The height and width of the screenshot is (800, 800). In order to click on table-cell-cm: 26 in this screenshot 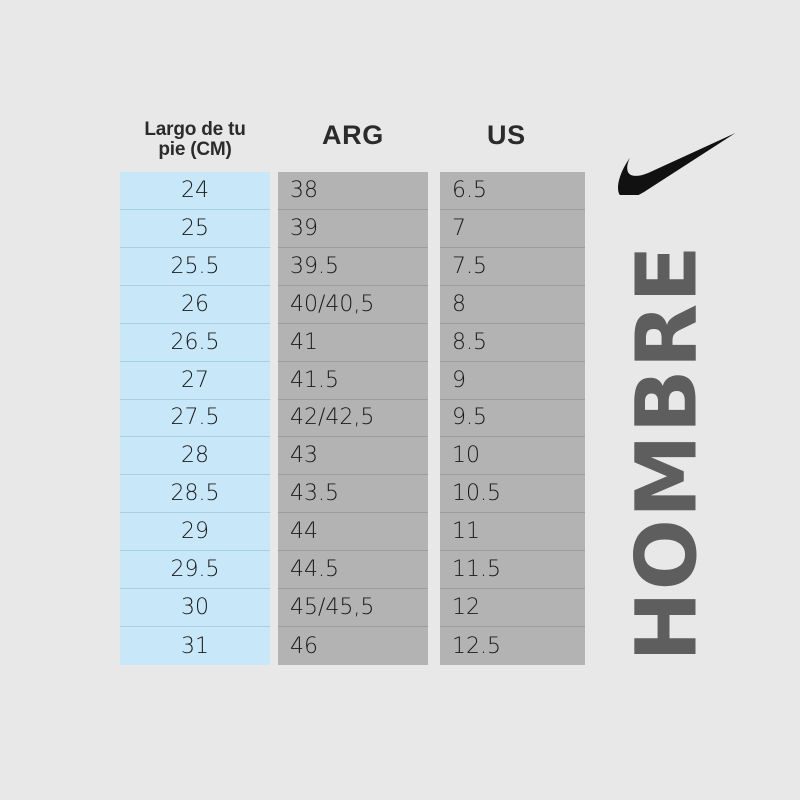, I will do `click(195, 305)`.